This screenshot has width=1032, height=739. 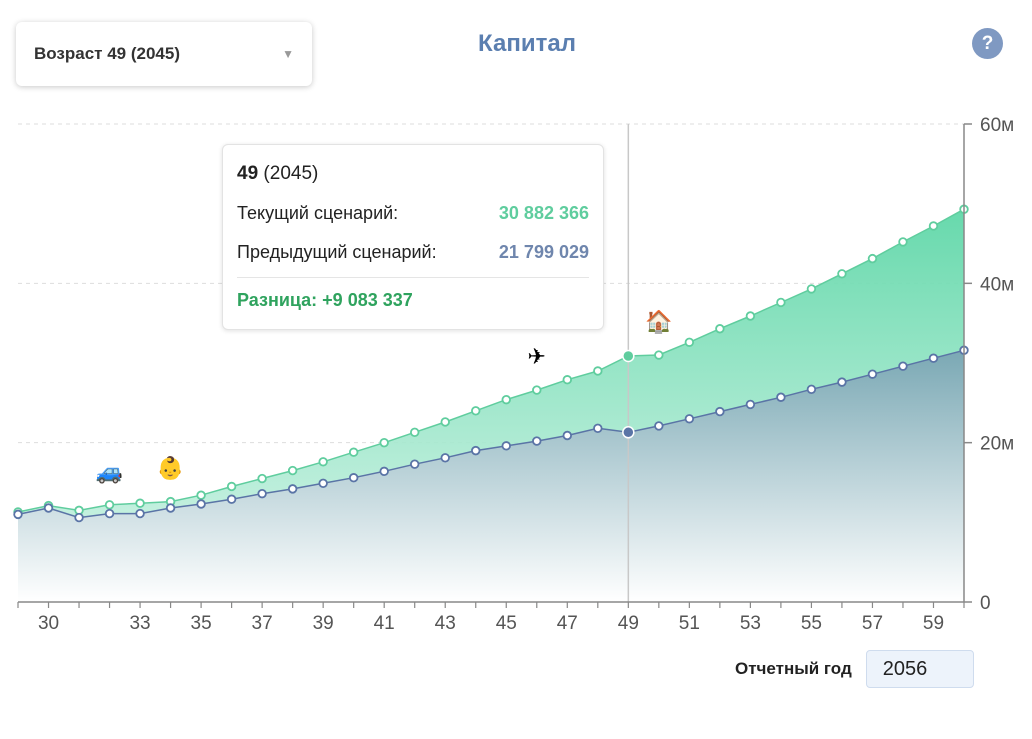 I want to click on age-select: Возраст 49 (2045) ▼, so click(x=164, y=54).